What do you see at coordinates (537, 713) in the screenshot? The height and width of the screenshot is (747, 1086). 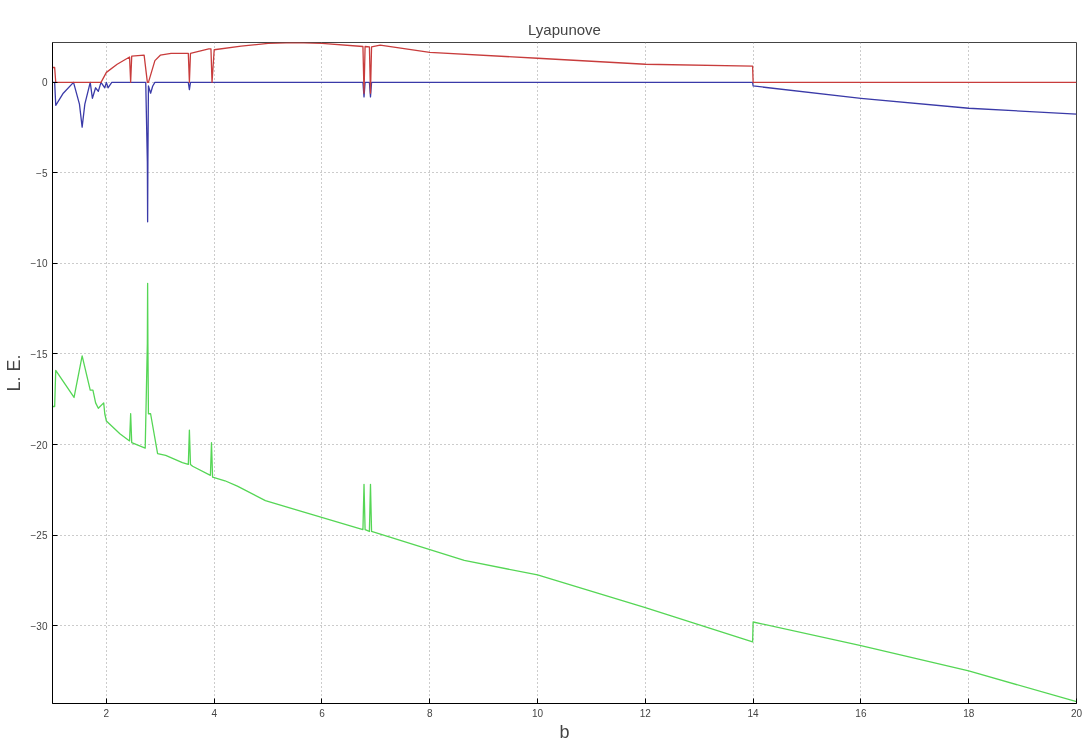 I see `x-tick-label: 10` at bounding box center [537, 713].